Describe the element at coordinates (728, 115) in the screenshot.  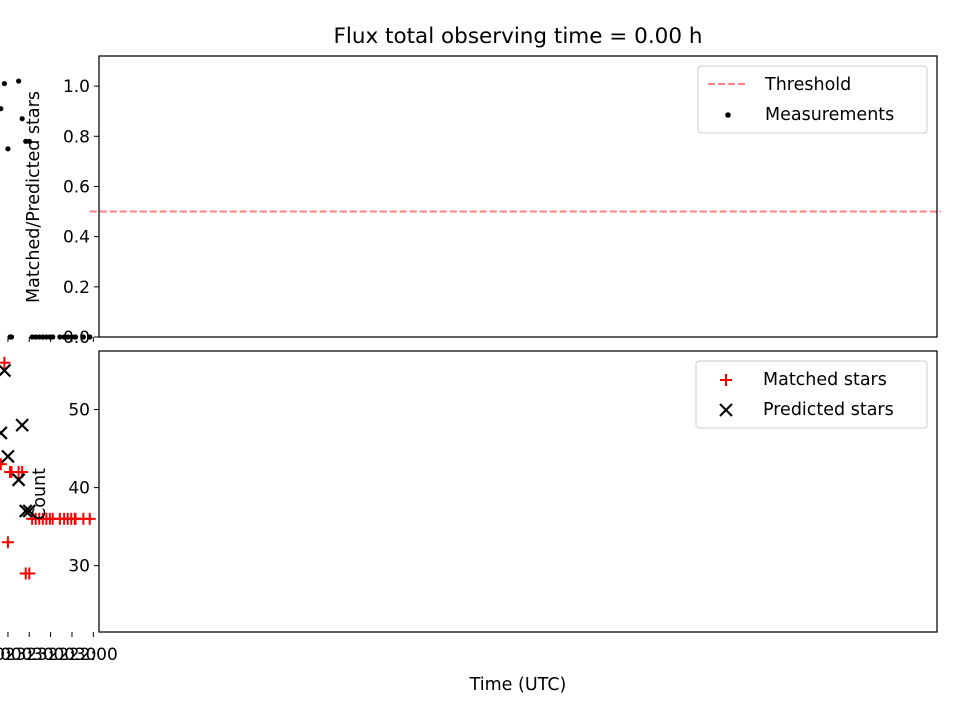
I see `measurement-legend-marker` at that location.